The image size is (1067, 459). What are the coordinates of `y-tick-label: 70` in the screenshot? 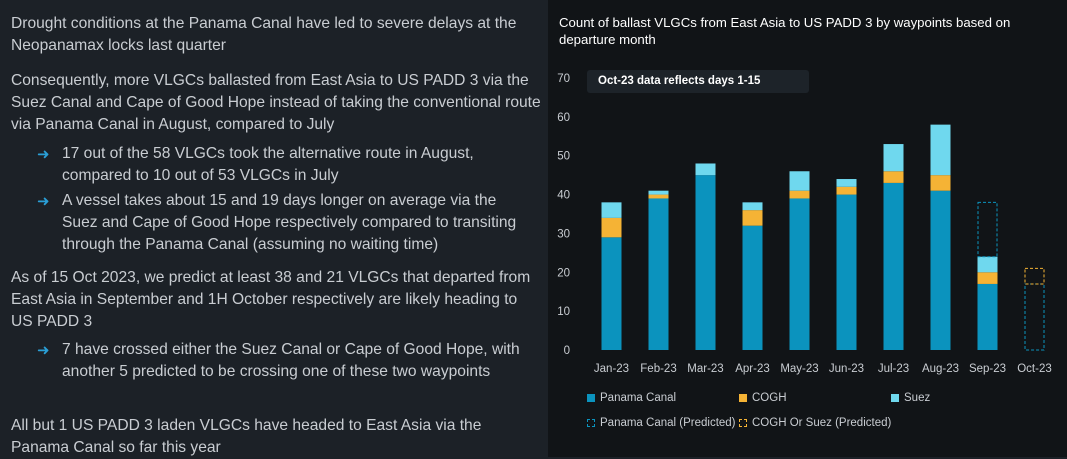 It's located at (563, 79).